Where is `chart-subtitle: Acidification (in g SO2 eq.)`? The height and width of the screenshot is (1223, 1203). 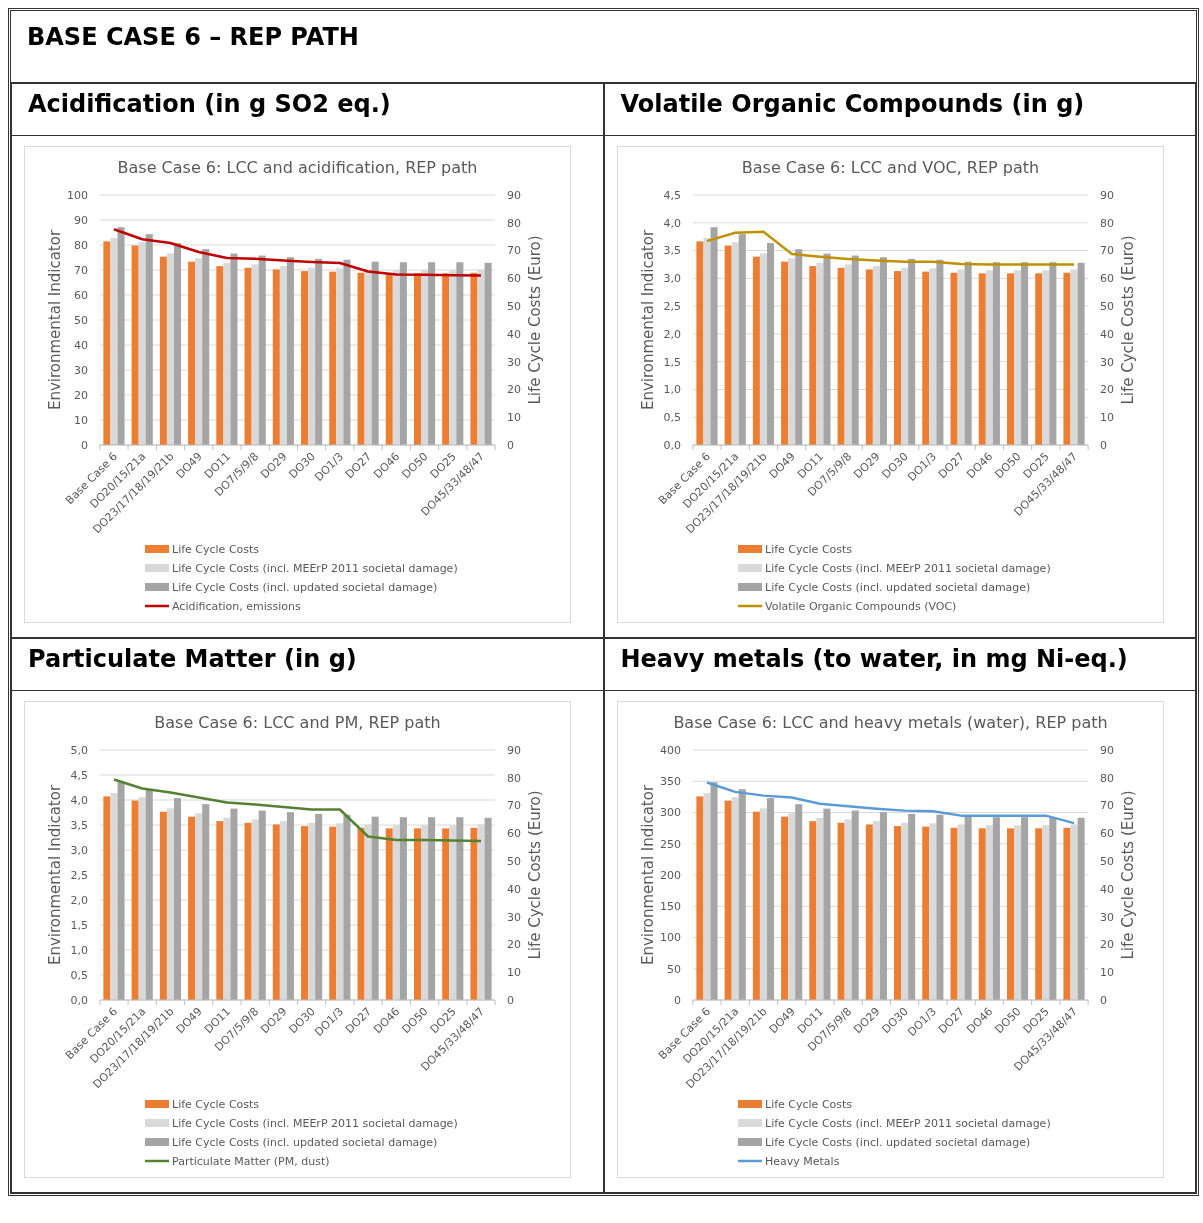
chart-subtitle: Acidification (in g SO2 eq.) is located at coordinates (307, 110).